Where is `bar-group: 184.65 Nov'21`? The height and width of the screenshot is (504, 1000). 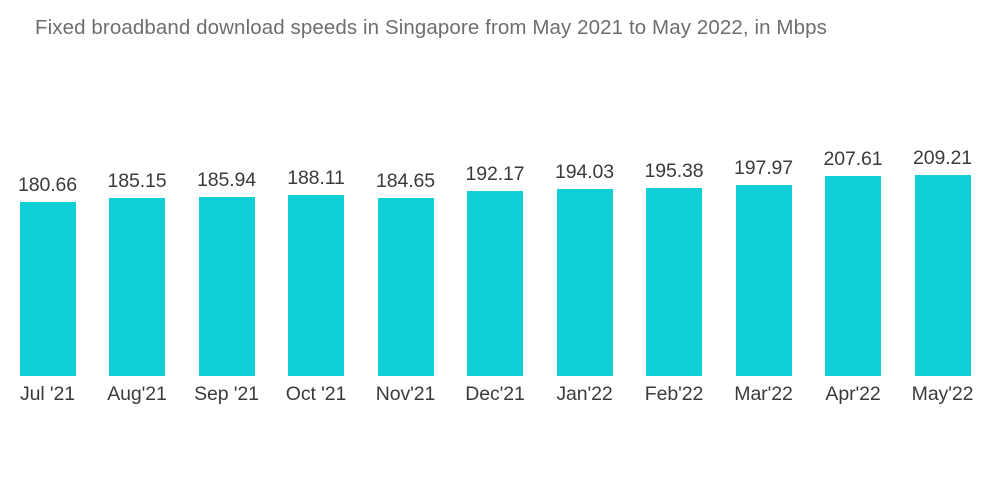 bar-group: 184.65 Nov'21 is located at coordinates (406, 287).